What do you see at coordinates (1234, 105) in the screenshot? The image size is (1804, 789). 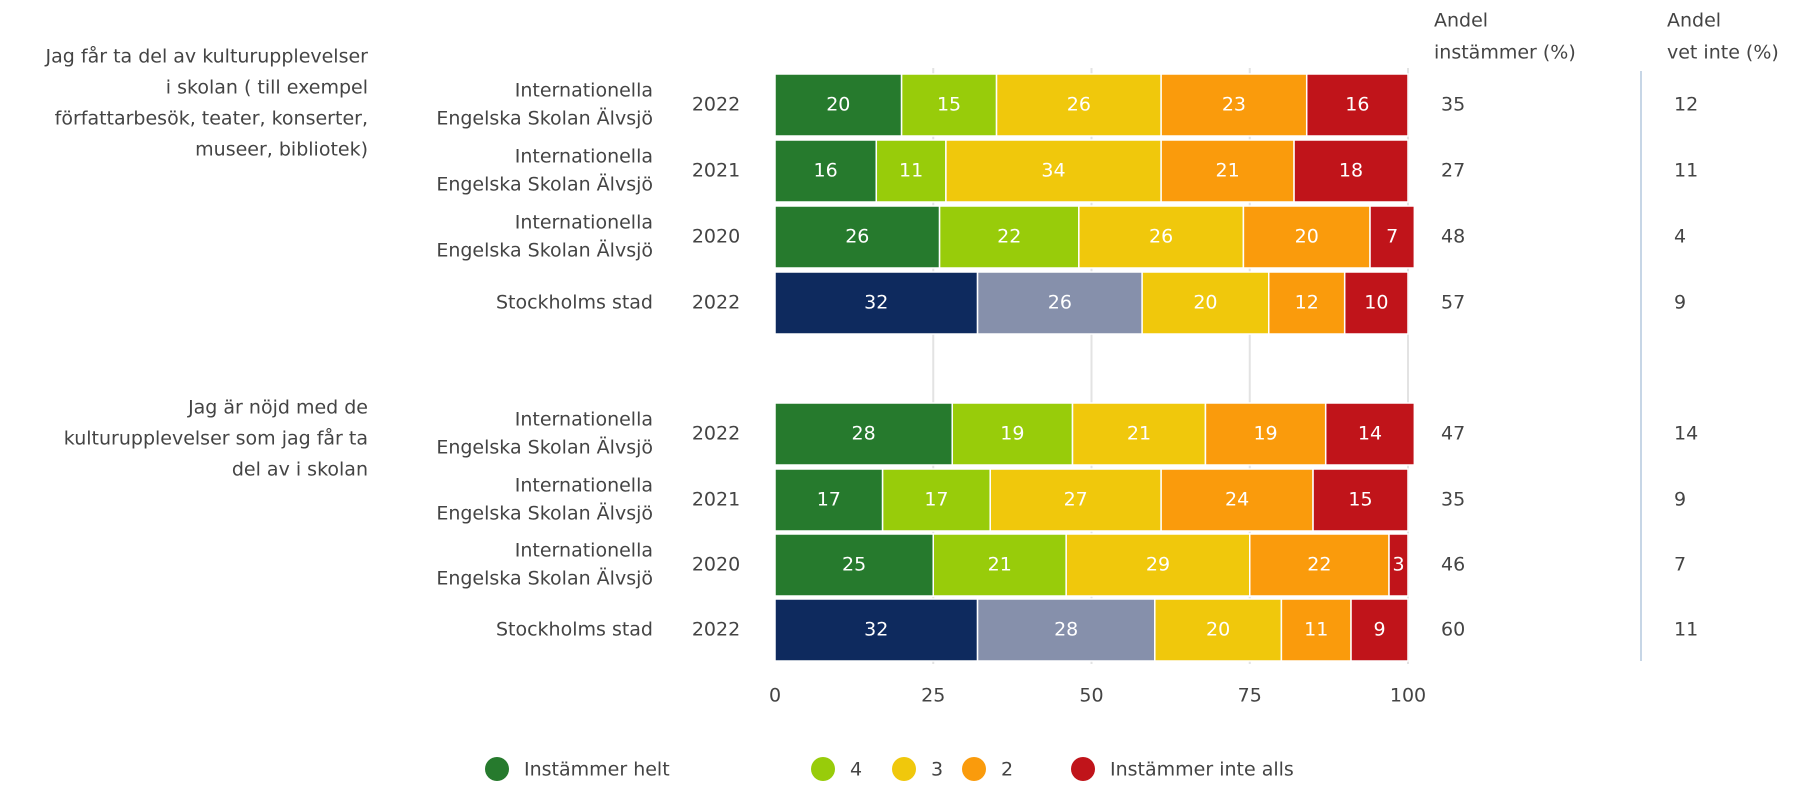 I see `value-label: 23` at bounding box center [1234, 105].